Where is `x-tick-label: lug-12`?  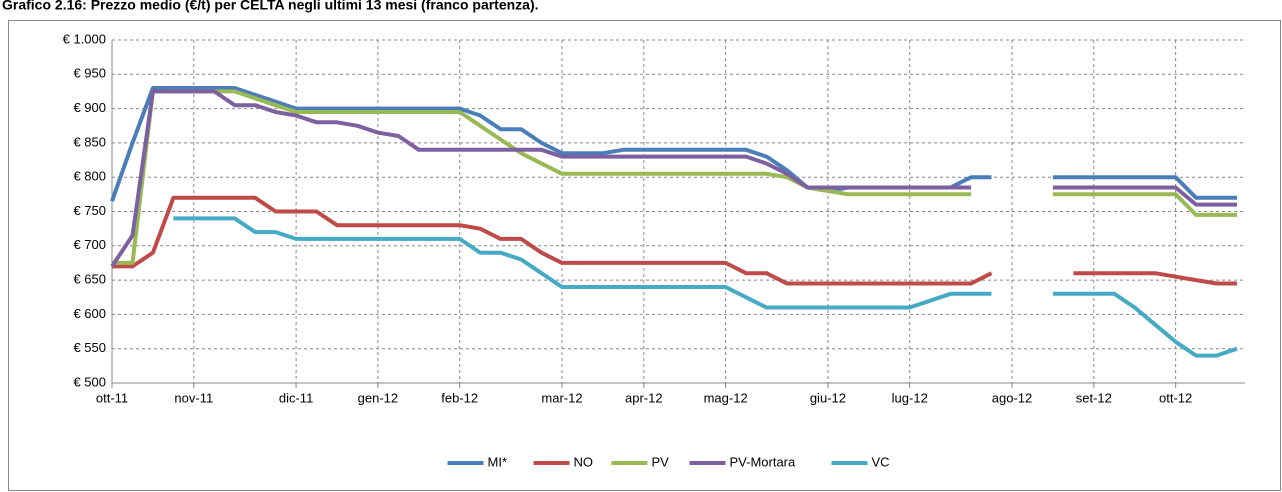 x-tick-label: lug-12 is located at coordinates (910, 397).